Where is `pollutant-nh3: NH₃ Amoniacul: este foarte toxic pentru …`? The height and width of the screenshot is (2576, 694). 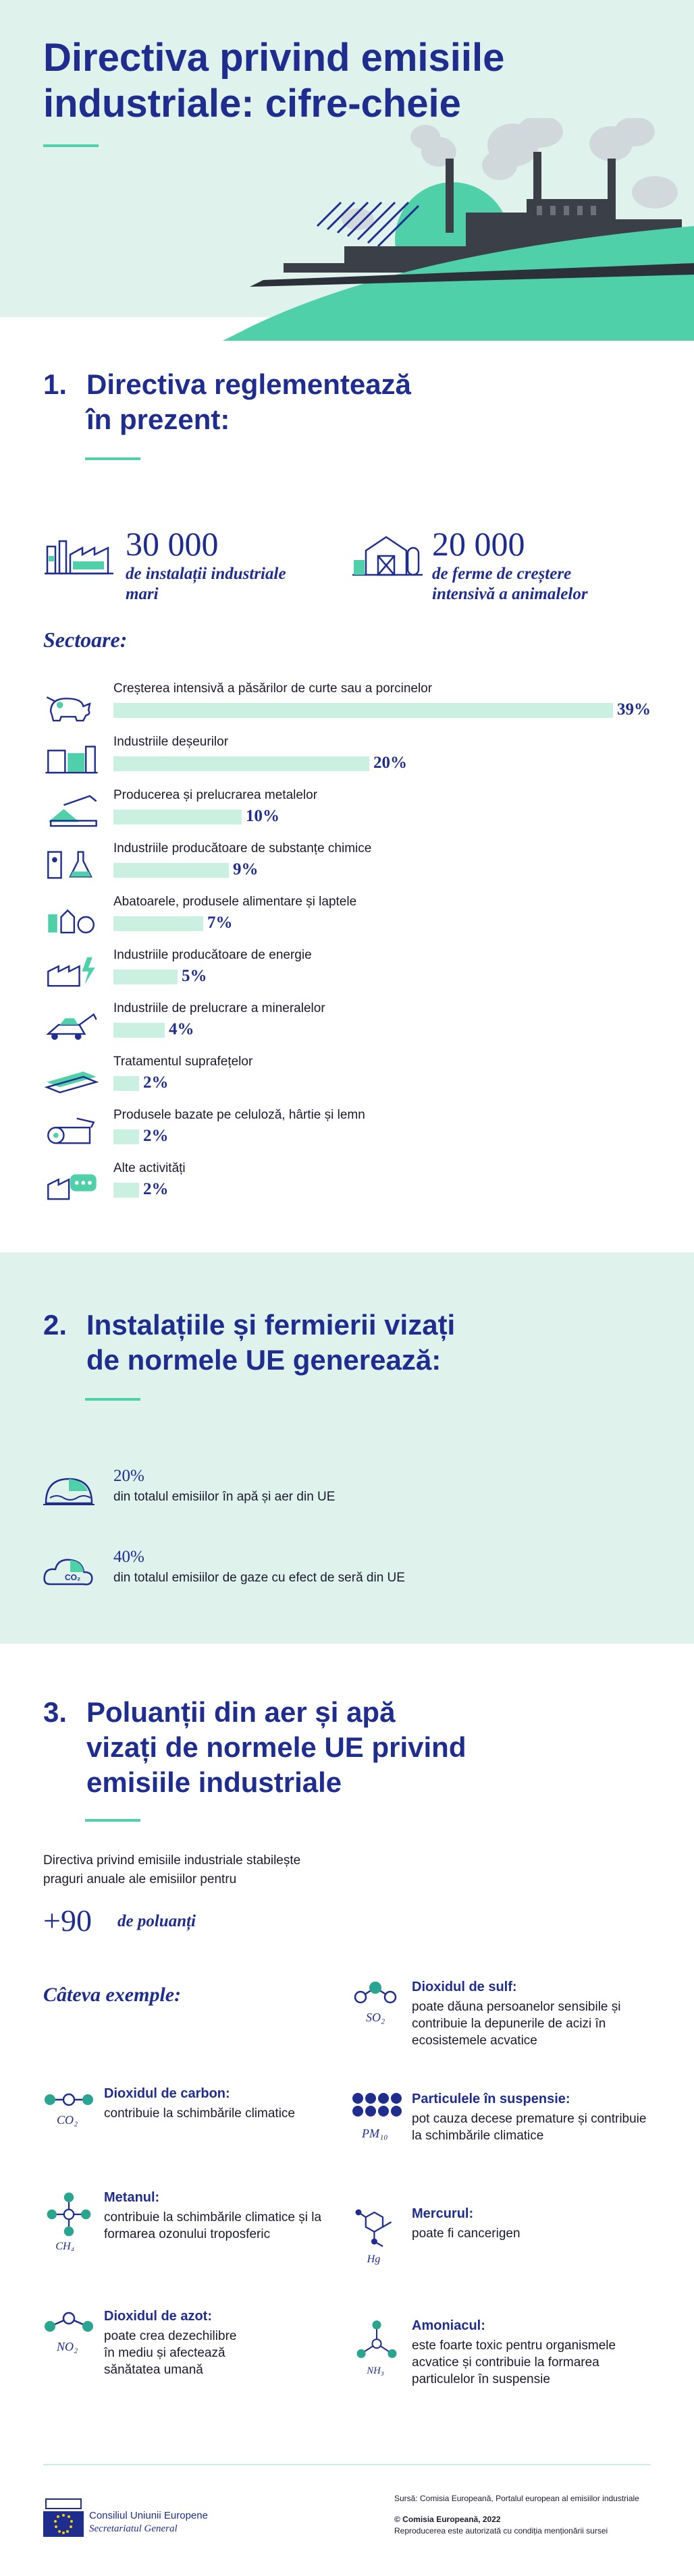 pollutant-nh3: NH₃ Amoniacul: este foarte toxic pentru … is located at coordinates (499, 2362).